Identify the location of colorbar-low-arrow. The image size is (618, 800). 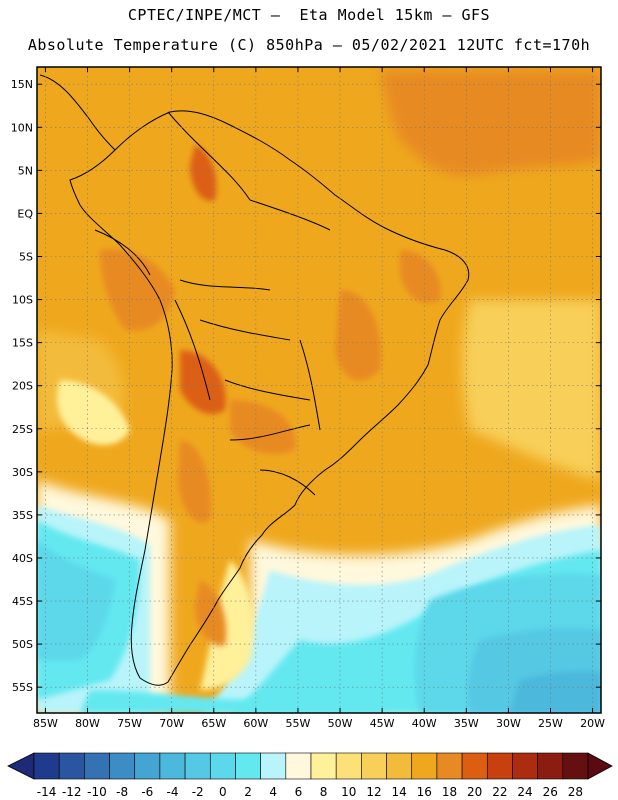
(21, 766).